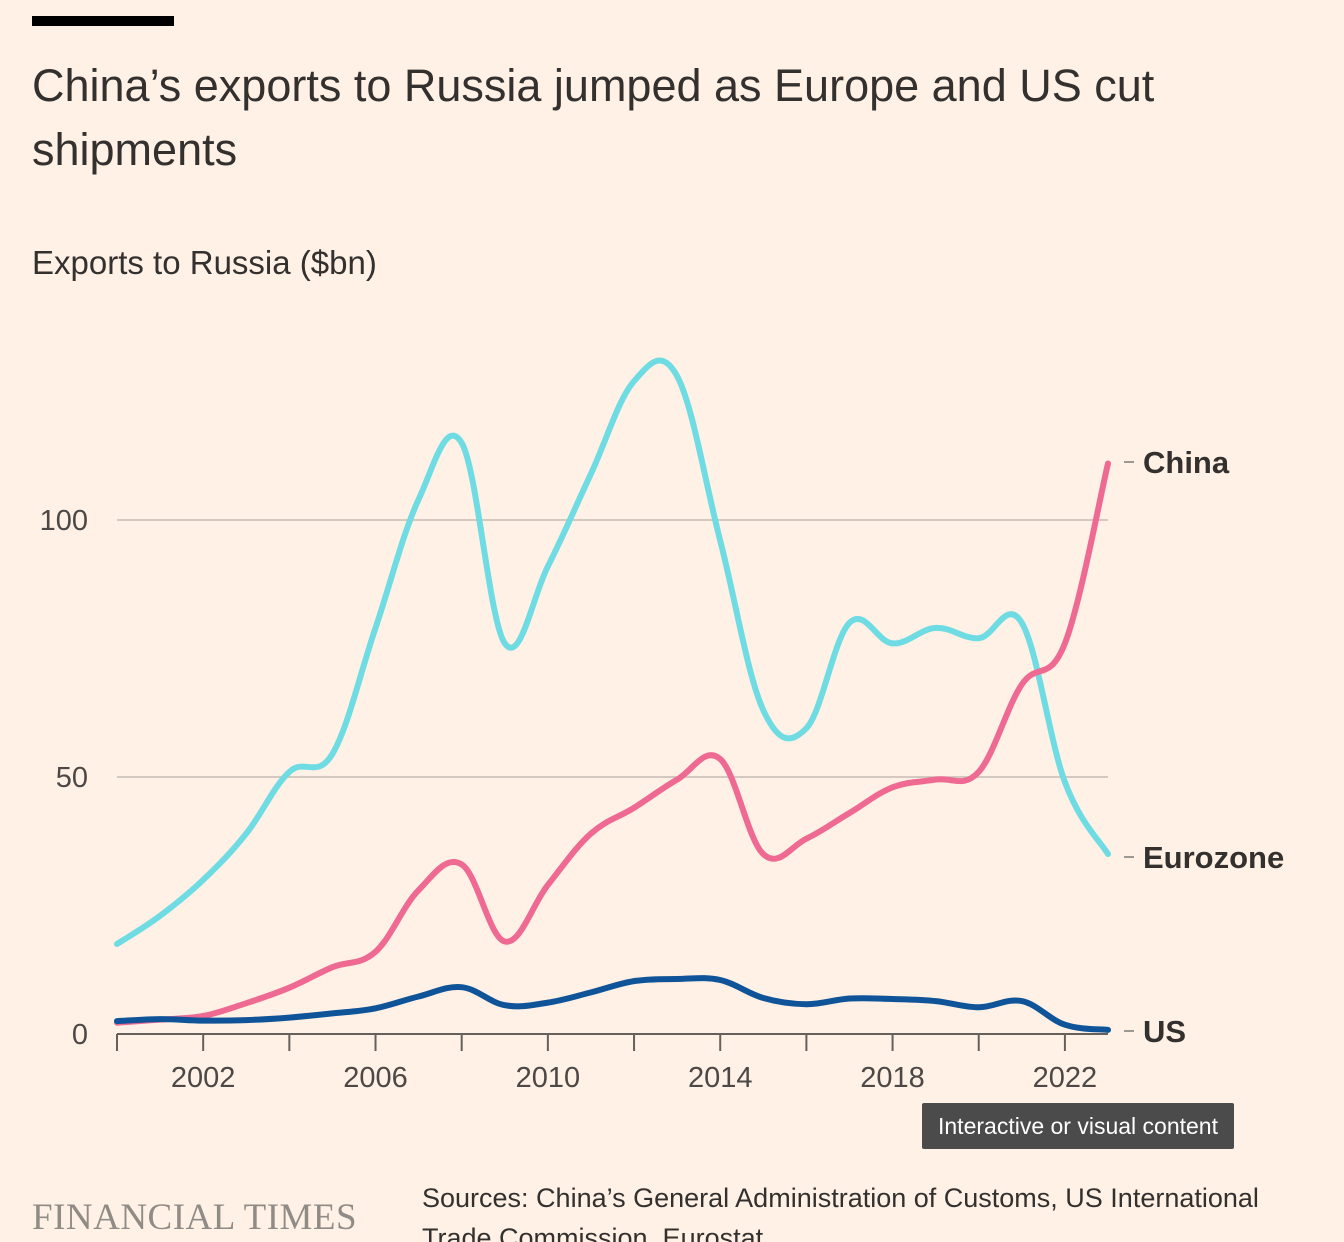  I want to click on ft-logo: FINANCIAL TIMES, so click(195, 1217).